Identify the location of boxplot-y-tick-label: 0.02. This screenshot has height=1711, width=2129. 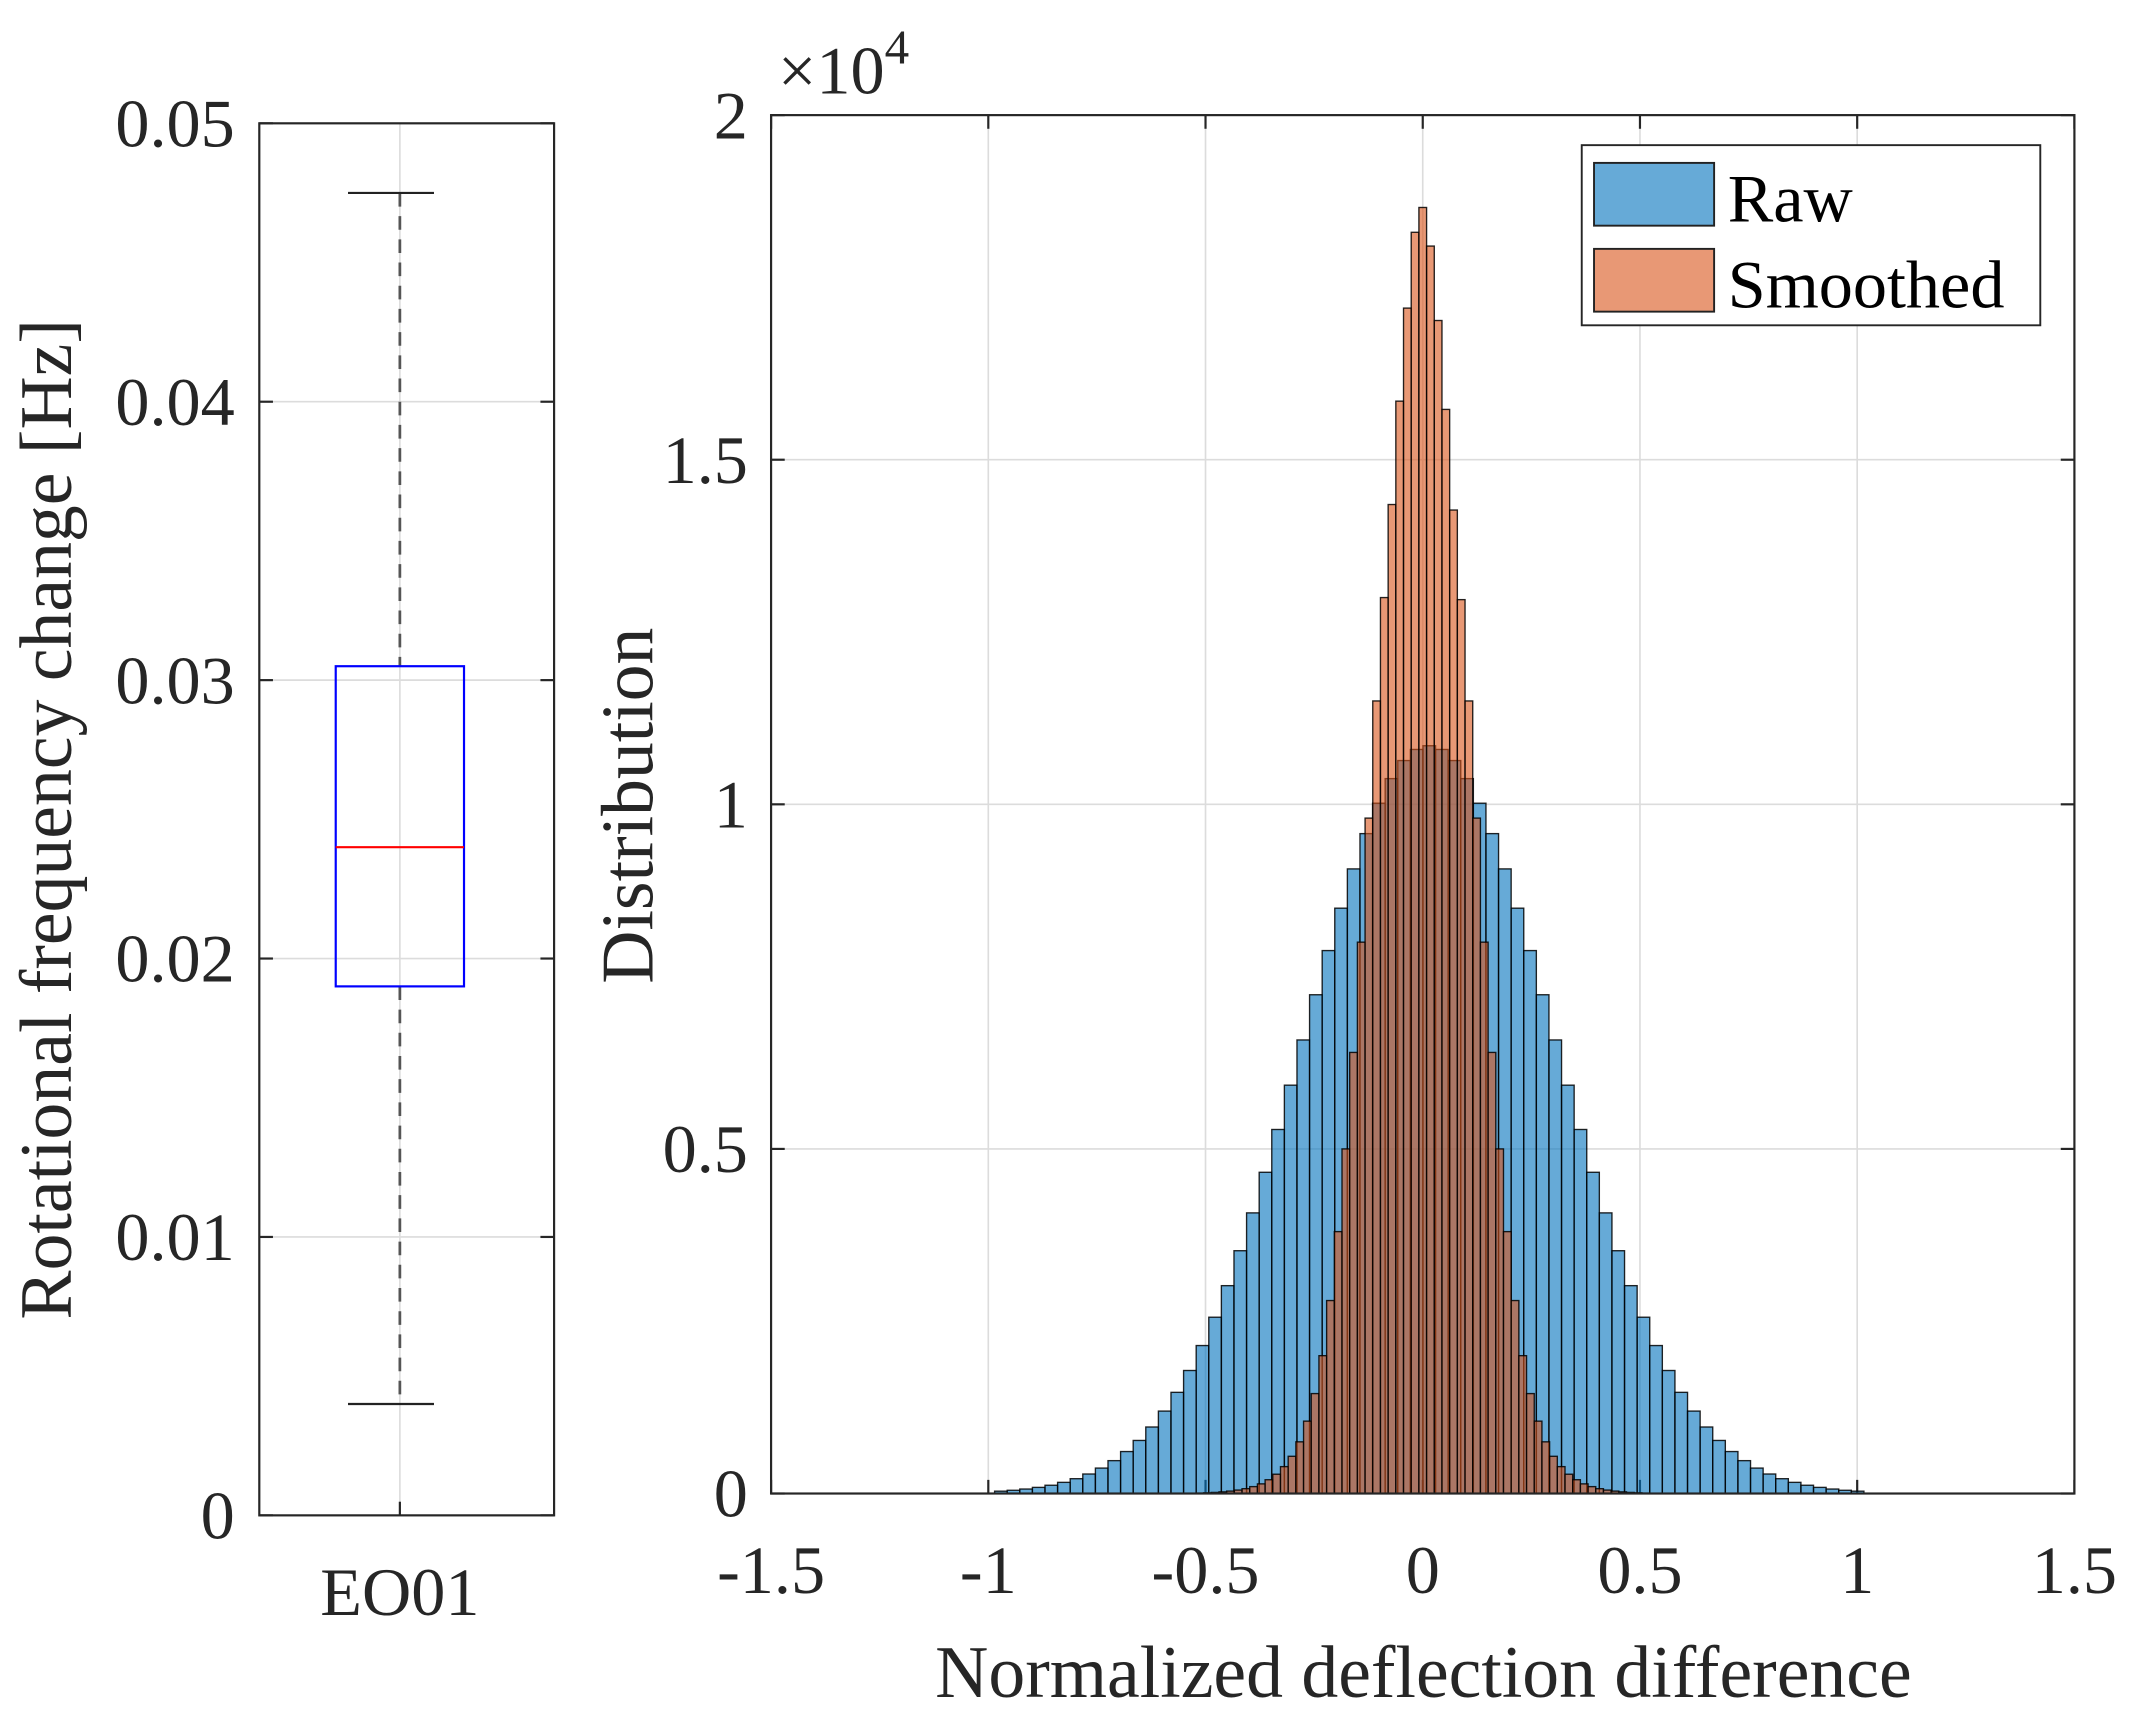
(174, 959).